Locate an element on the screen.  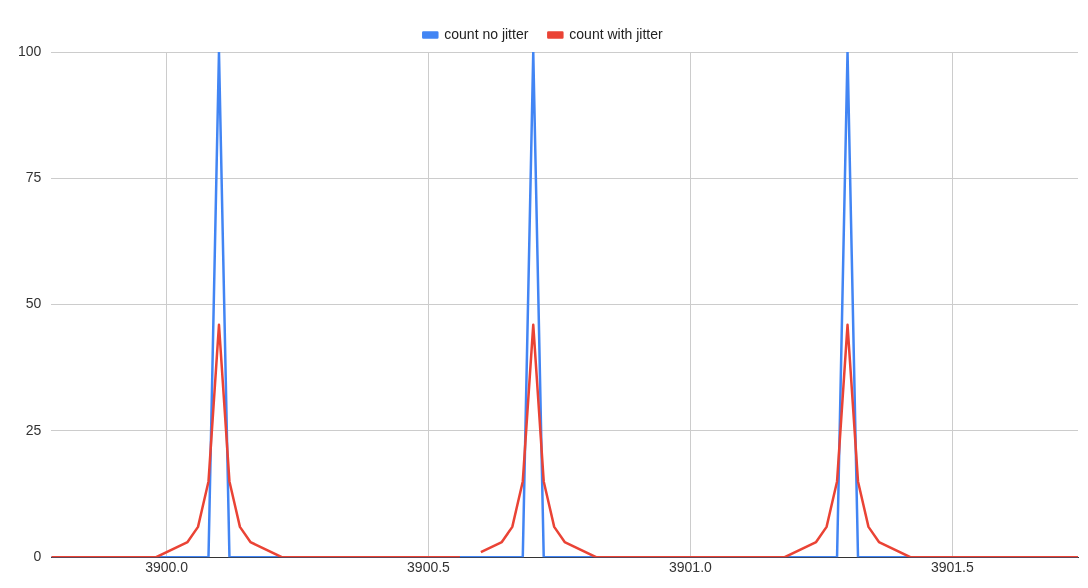
y-tick-label: 50 is located at coordinates (33, 303).